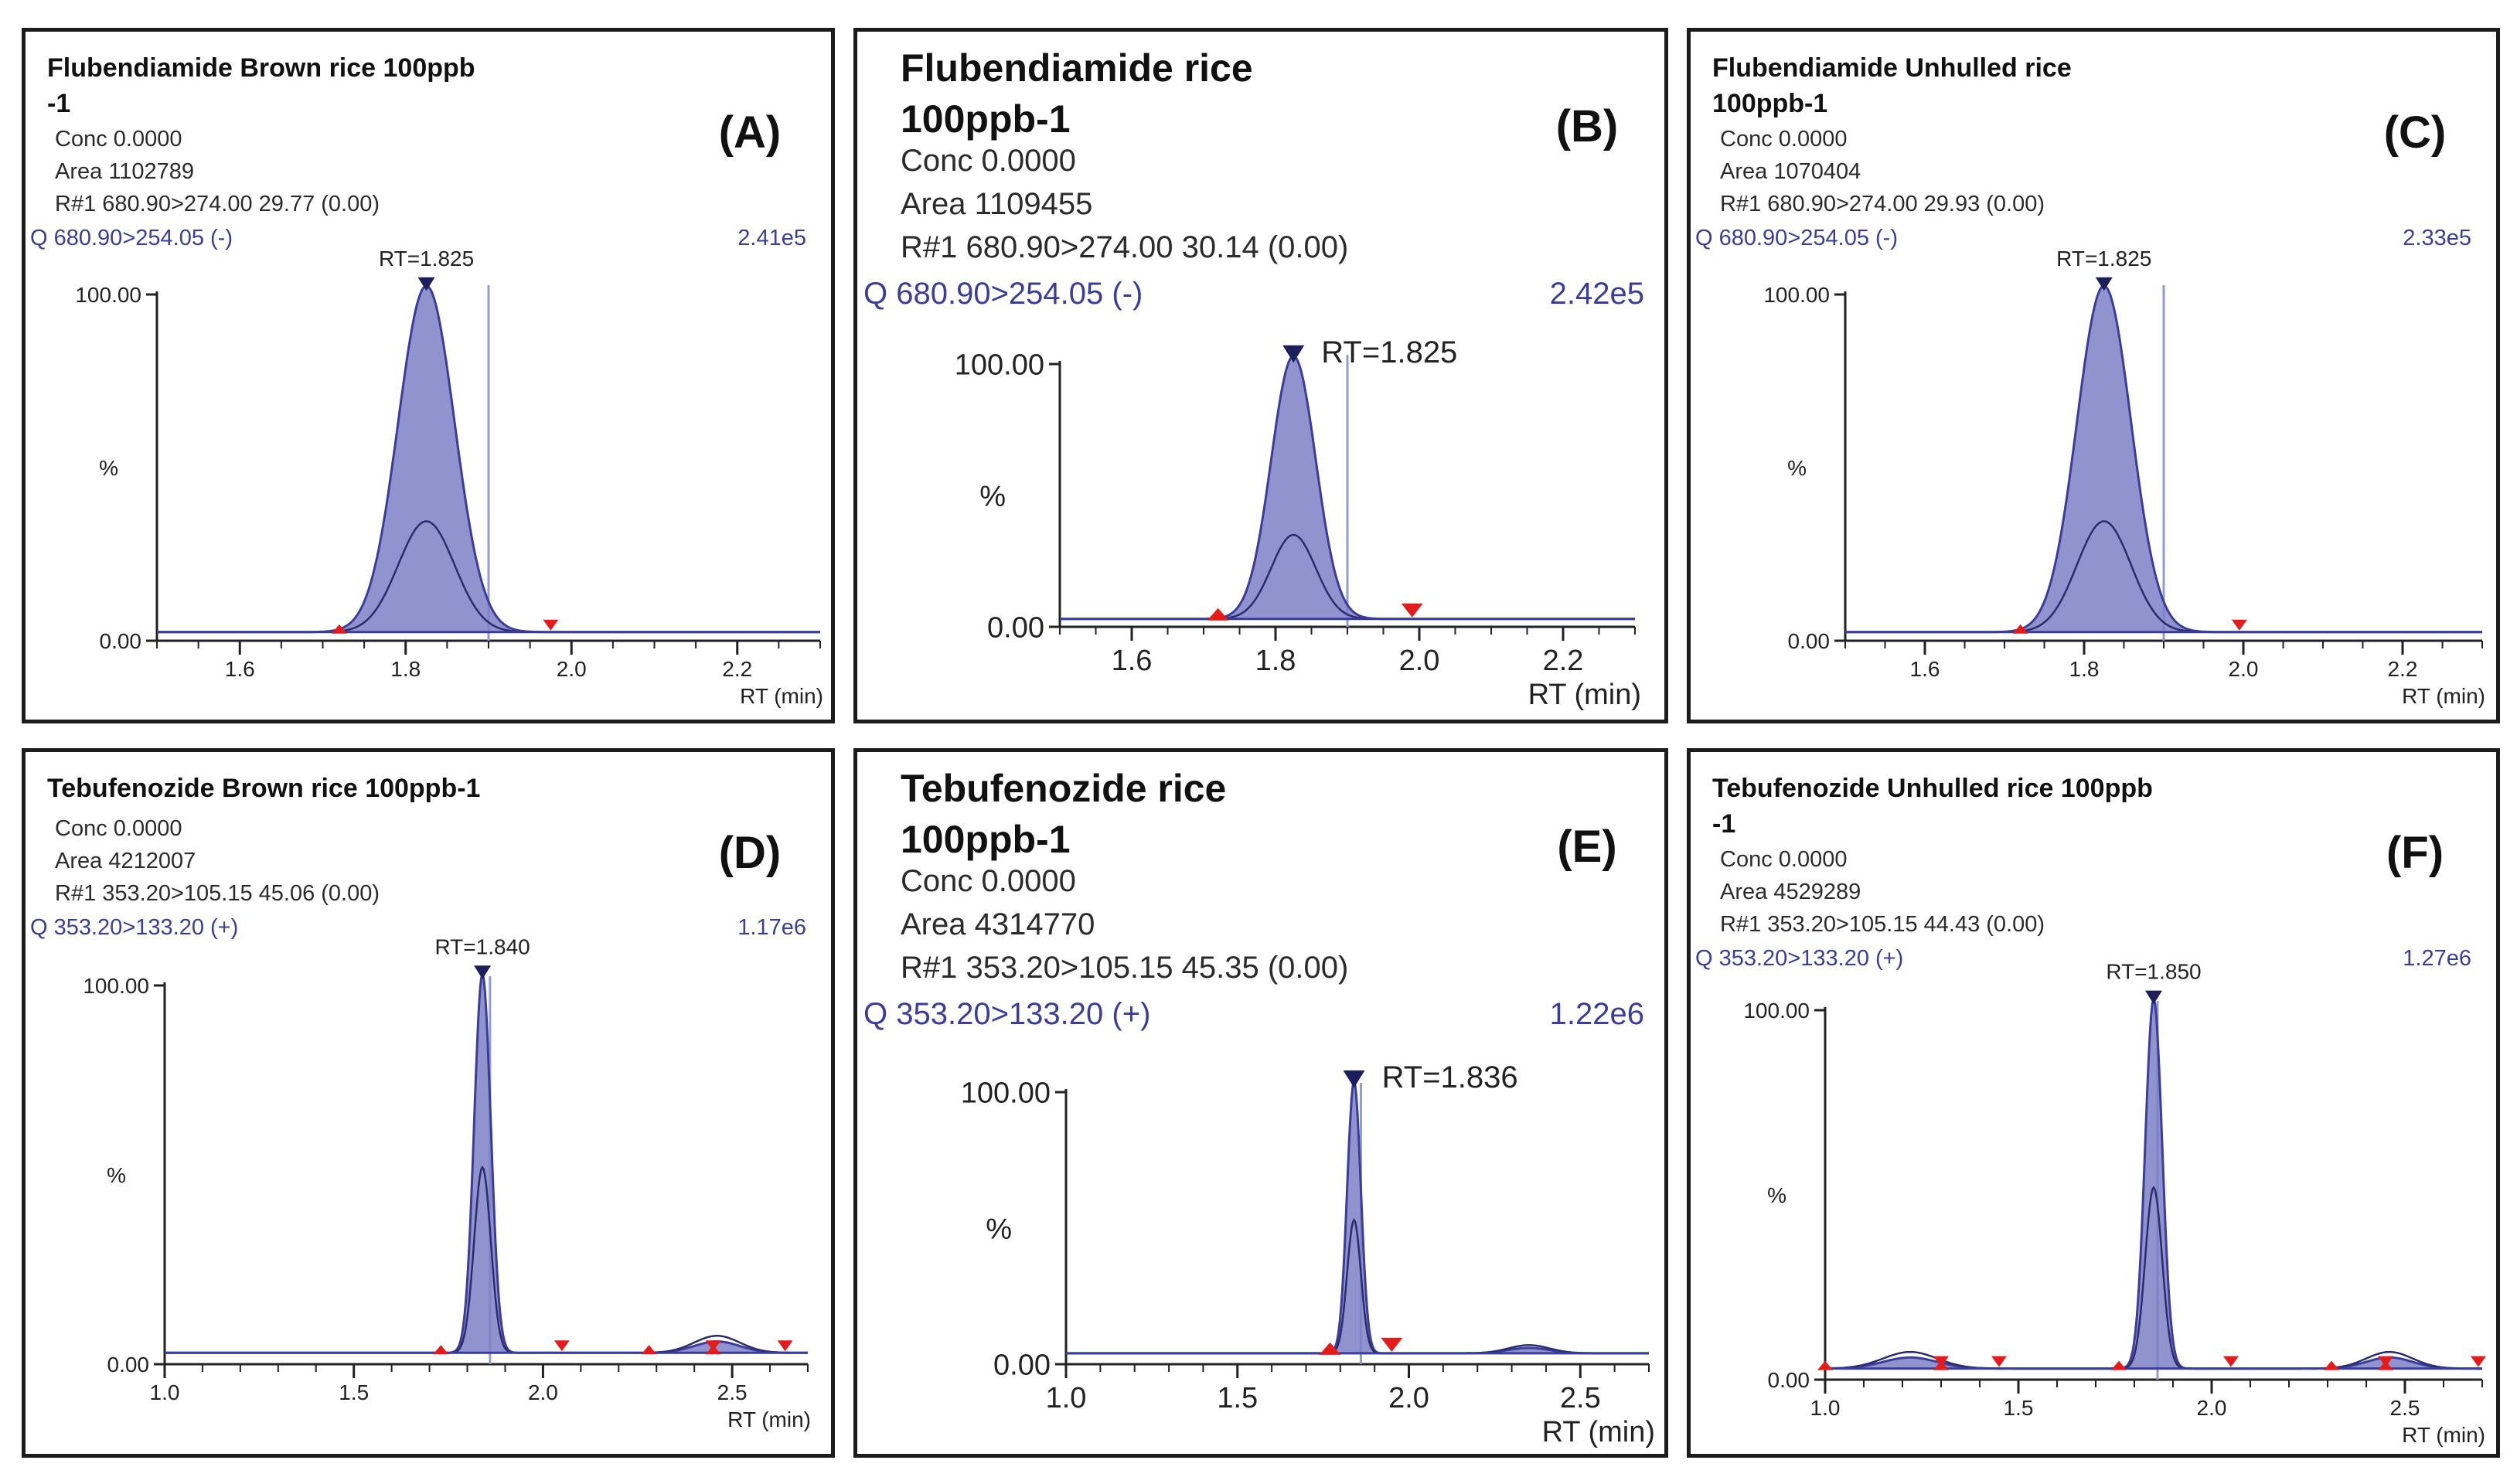 This screenshot has width=2517, height=1484. Describe the element at coordinates (996, 204) in the screenshot. I see `area-value: Area 1109455` at that location.